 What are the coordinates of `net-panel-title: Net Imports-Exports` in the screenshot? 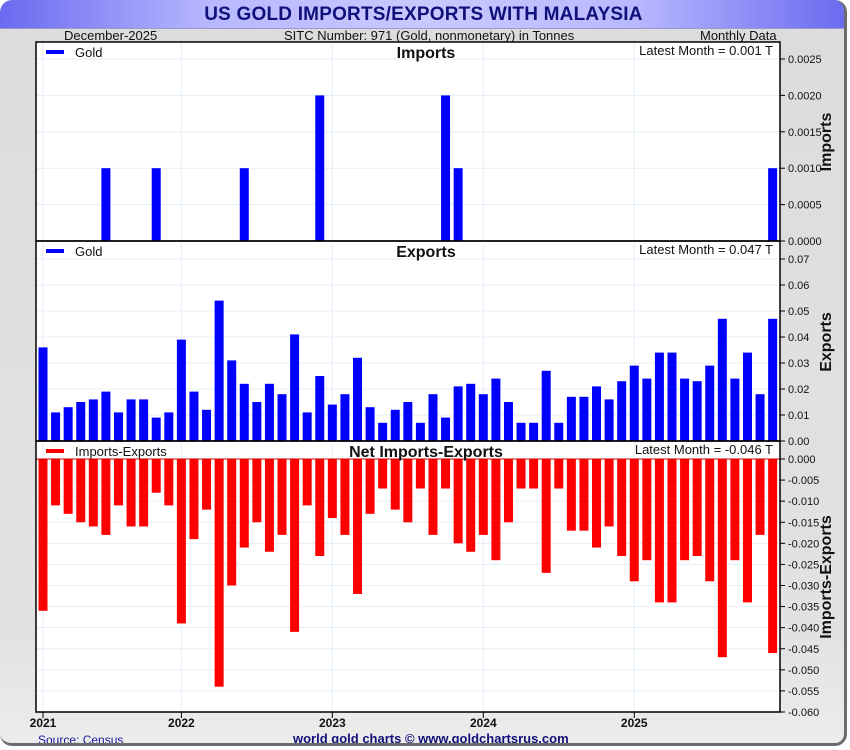 It's located at (426, 452).